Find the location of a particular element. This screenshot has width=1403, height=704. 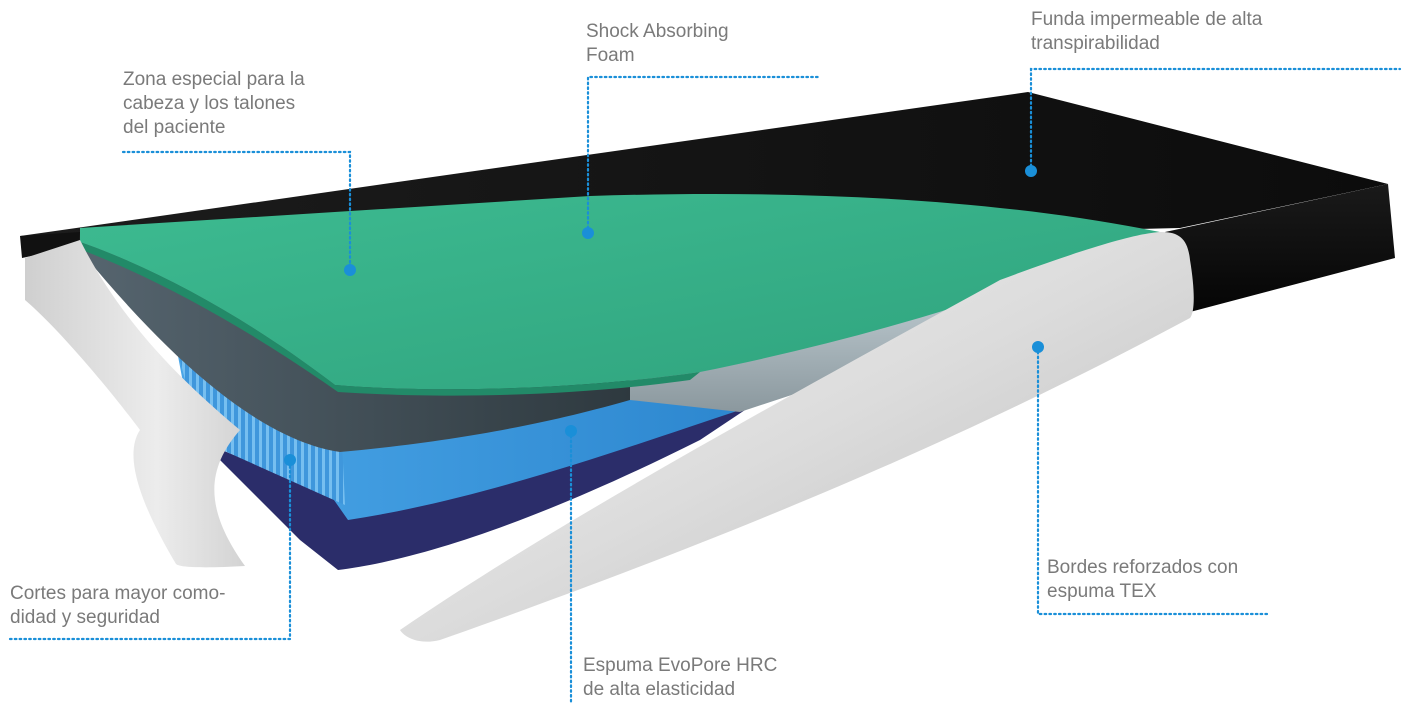

callout-line: Bordes reforzados con is located at coordinates (1143, 567).